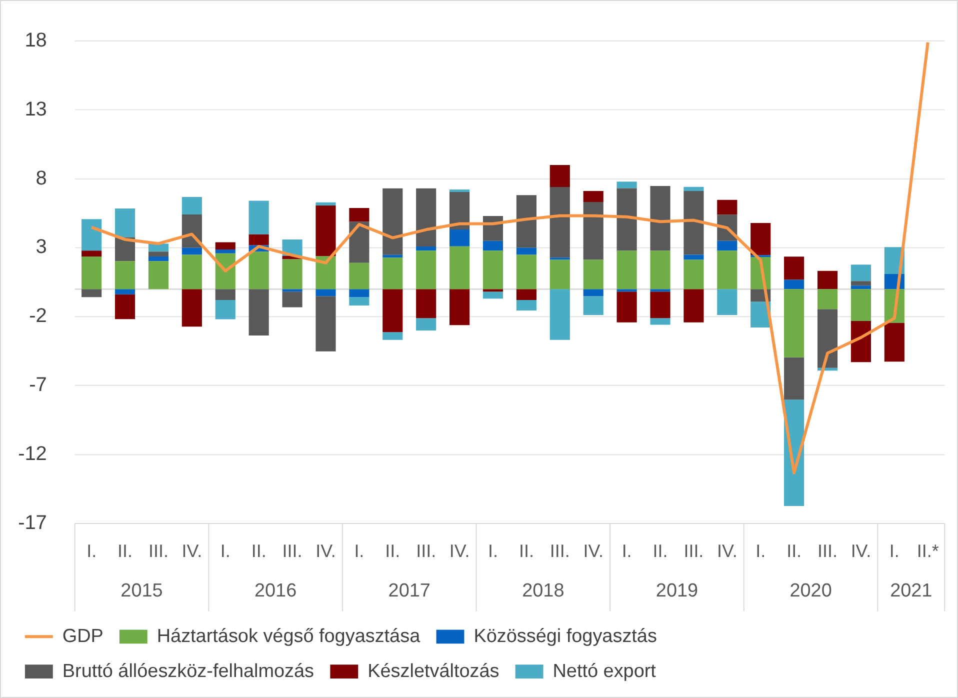 The image size is (958, 698). Describe the element at coordinates (83, 636) in the screenshot. I see `legend-label: GDP` at that location.